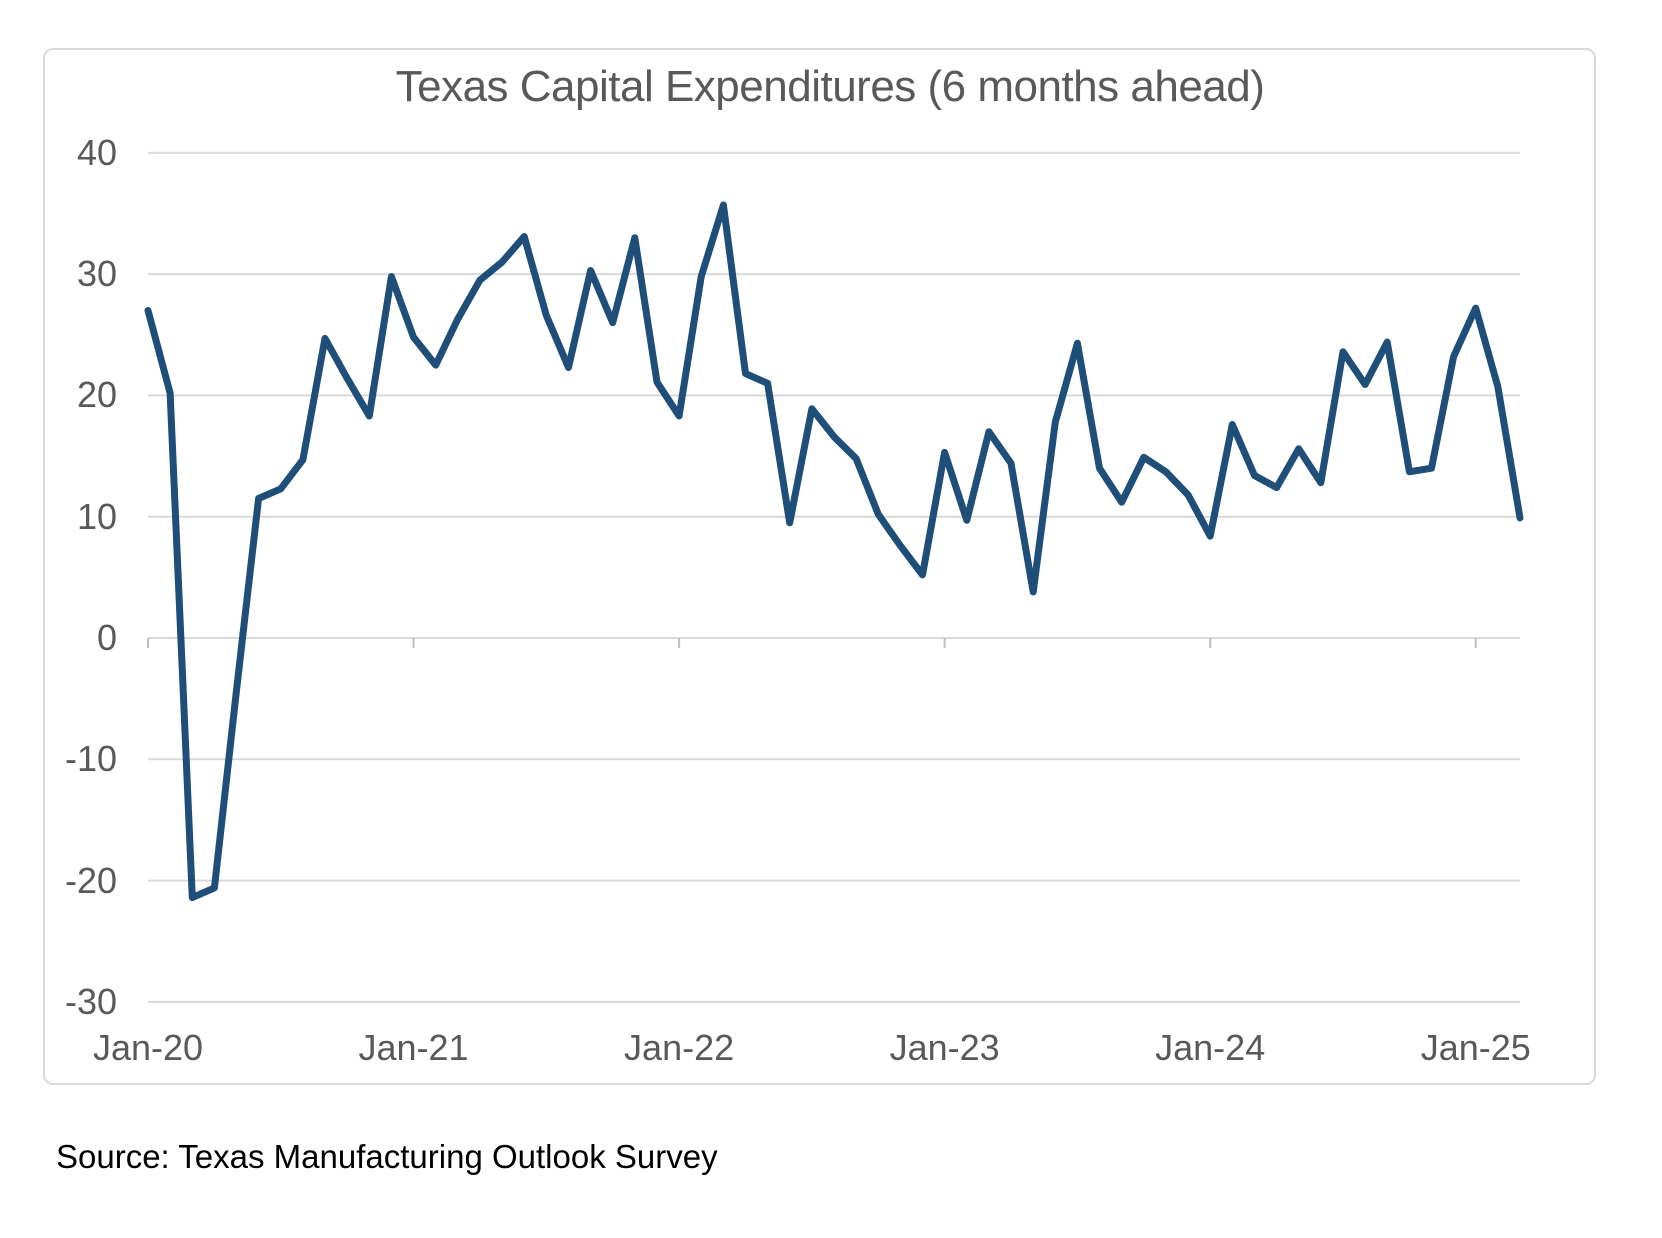  I want to click on y-axis-label: -20, so click(90, 880).